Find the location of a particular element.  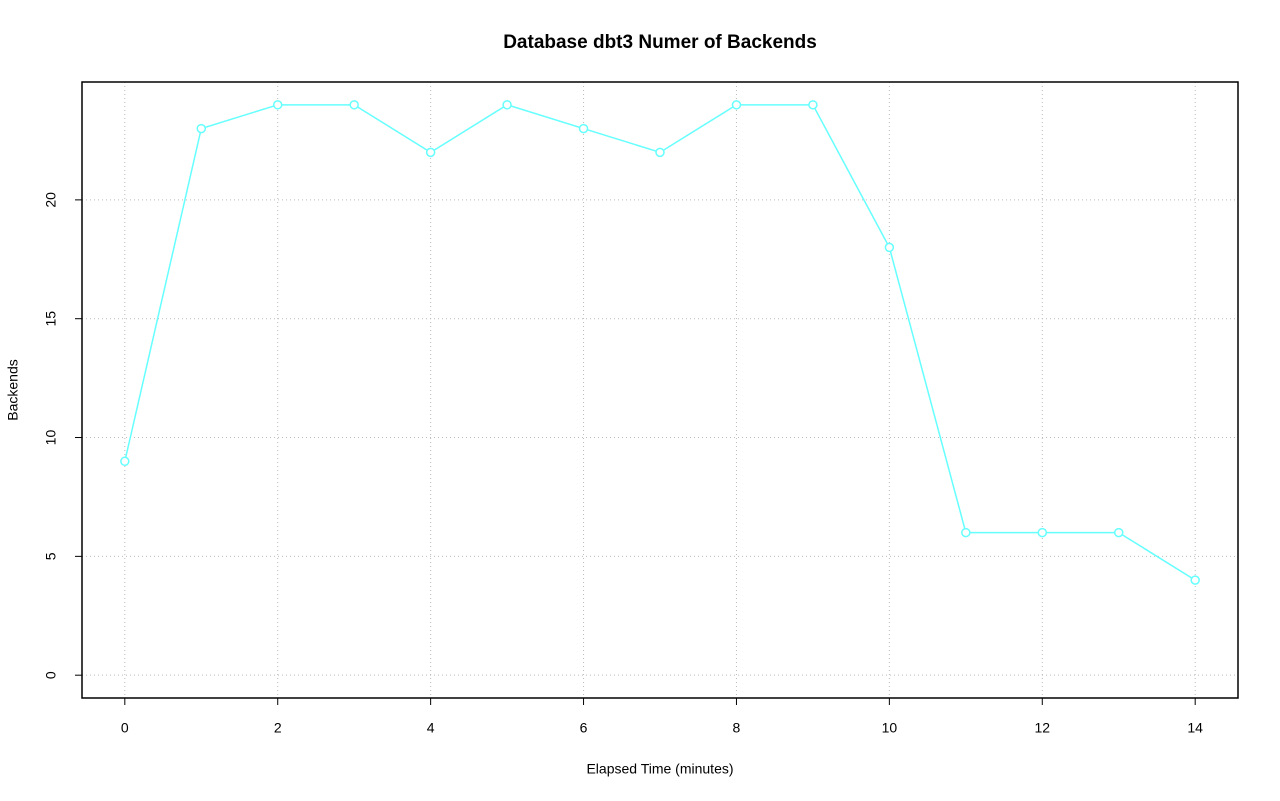

x-tick-label: 0 is located at coordinates (125, 728).